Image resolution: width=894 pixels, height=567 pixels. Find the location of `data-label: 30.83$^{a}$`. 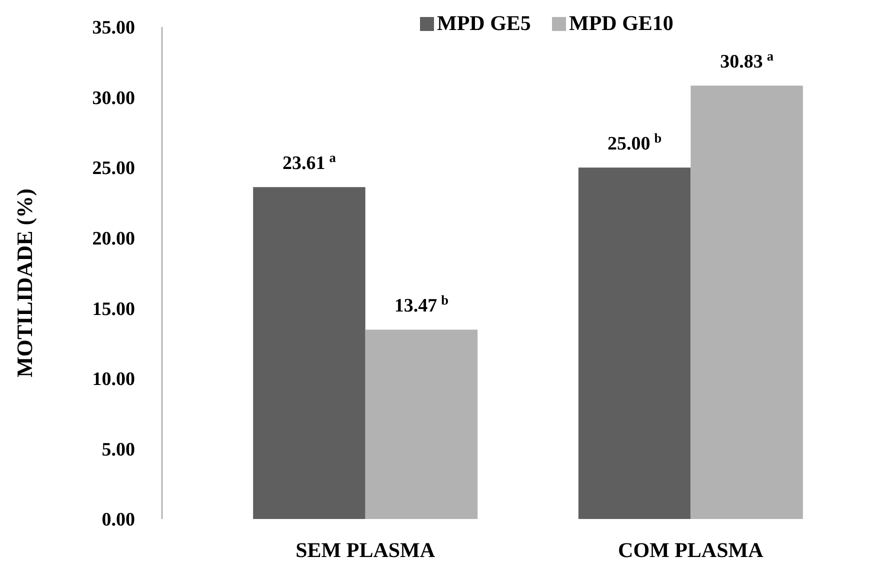

data-label: 30.83$^{a}$ is located at coordinates (747, 60).